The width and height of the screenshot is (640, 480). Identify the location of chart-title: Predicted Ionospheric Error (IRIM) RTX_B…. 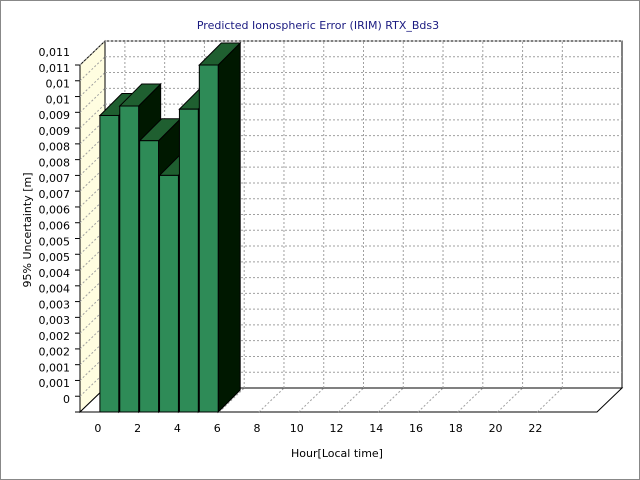
(318, 25).